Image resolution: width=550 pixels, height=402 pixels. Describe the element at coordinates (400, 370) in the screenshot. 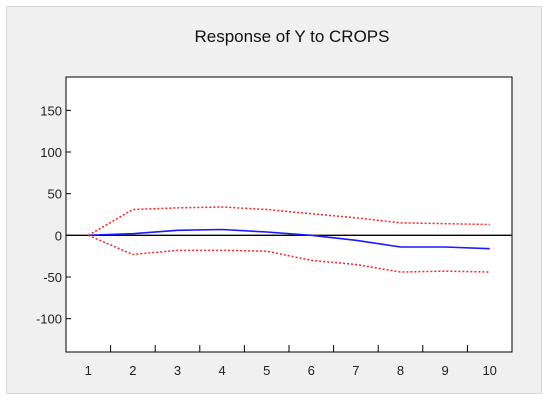

I see `x-tick-label: 8` at that location.